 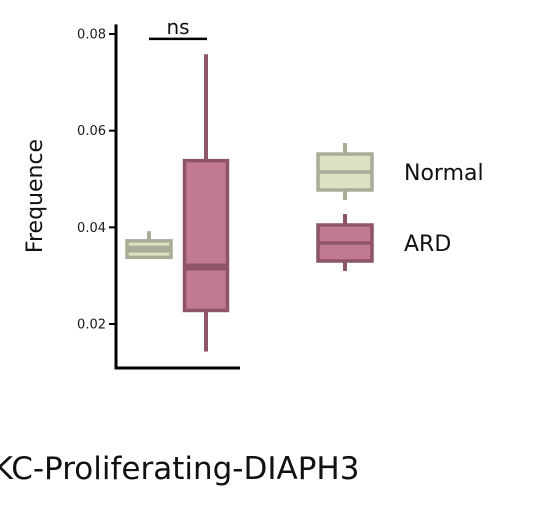 I want to click on legend-item-normal: Normal, so click(x=400, y=171).